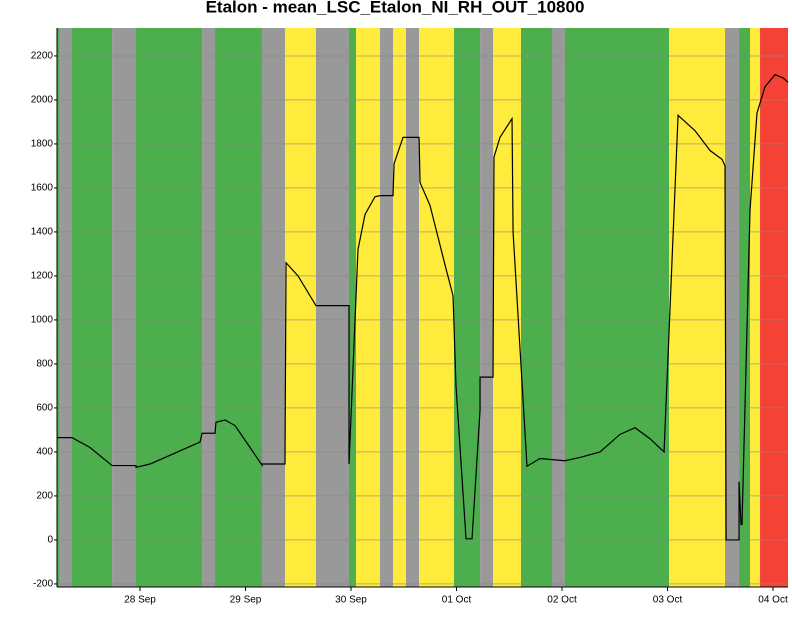 Image resolution: width=792 pixels, height=628 pixels. I want to click on y-tick-label: 2200, so click(42, 56).